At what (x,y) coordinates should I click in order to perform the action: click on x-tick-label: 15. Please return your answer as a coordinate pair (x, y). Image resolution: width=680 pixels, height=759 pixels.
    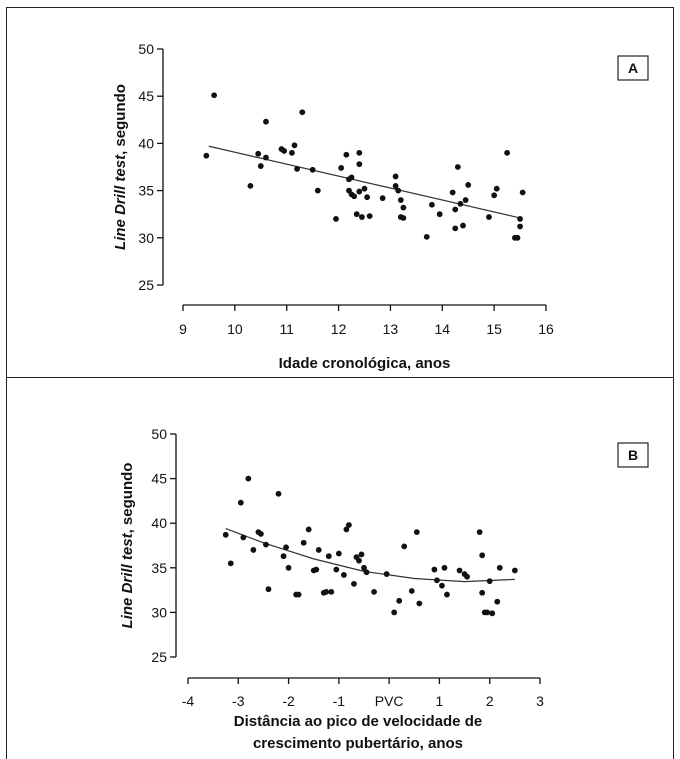
    Looking at the image, I should click on (494, 329).